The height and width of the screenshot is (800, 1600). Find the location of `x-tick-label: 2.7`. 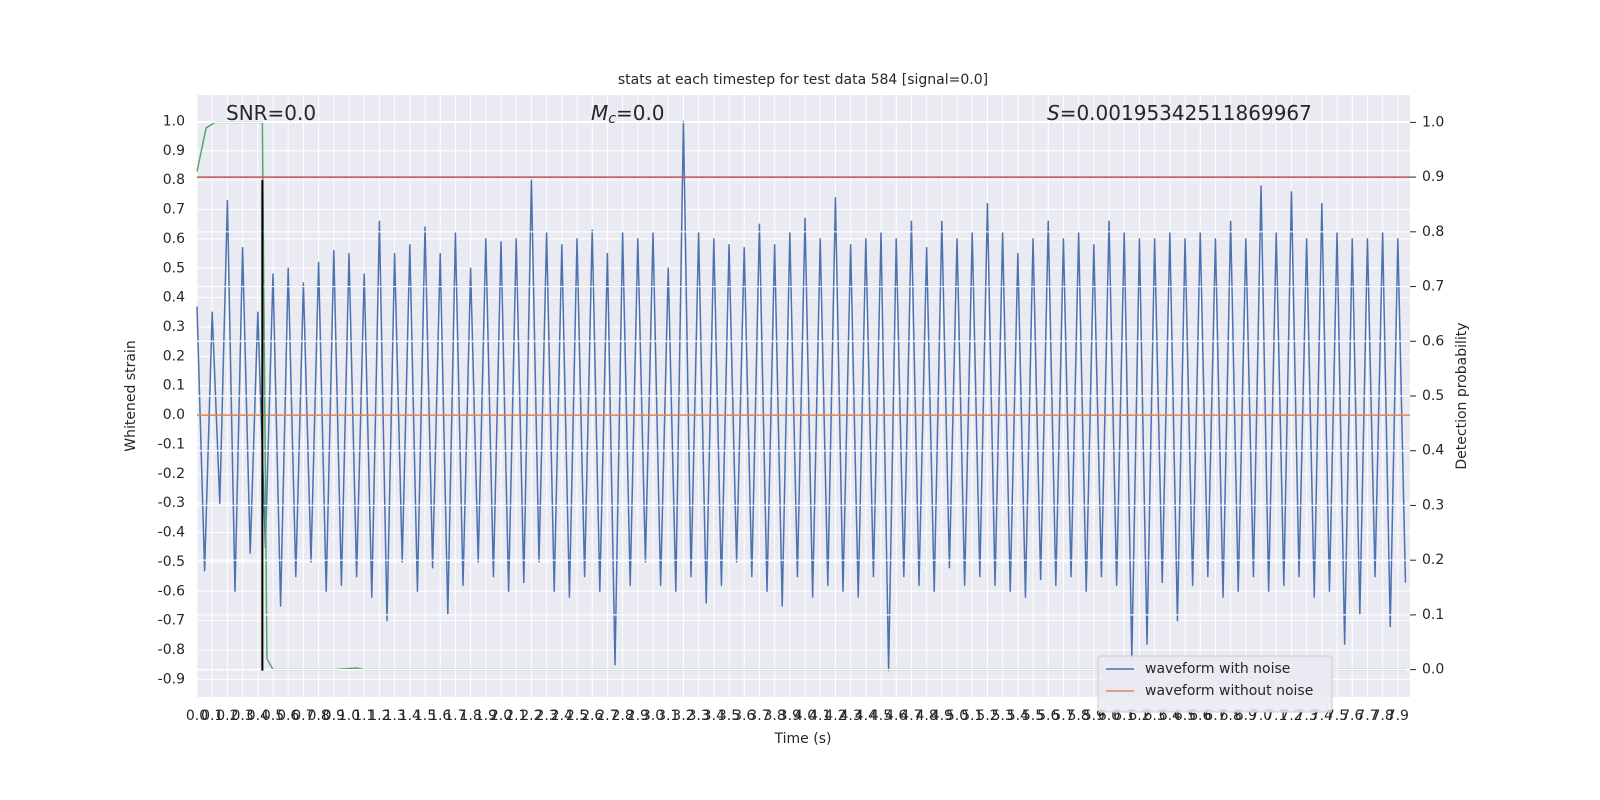

x-tick-label: 2.7 is located at coordinates (607, 716).